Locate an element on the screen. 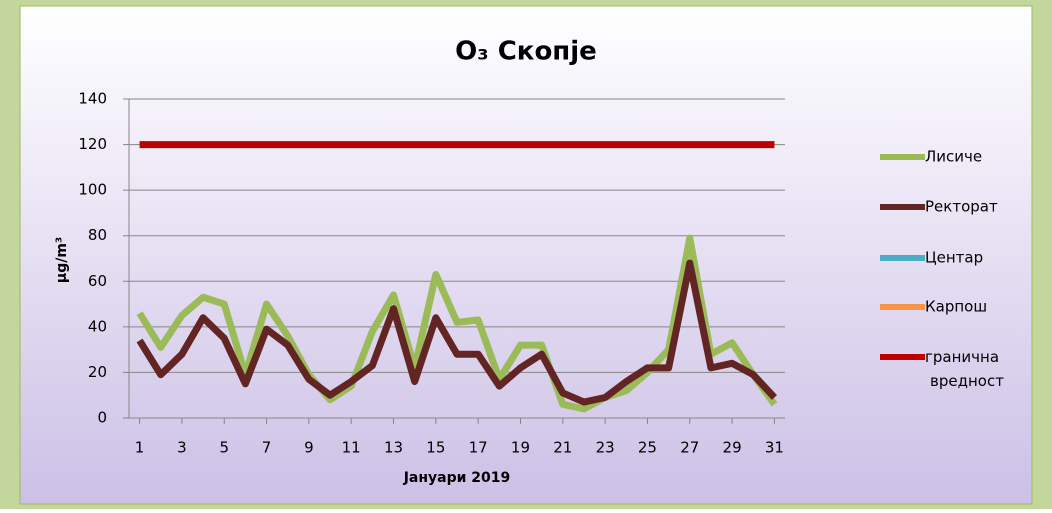  x-tick-label: 3 is located at coordinates (182, 448).